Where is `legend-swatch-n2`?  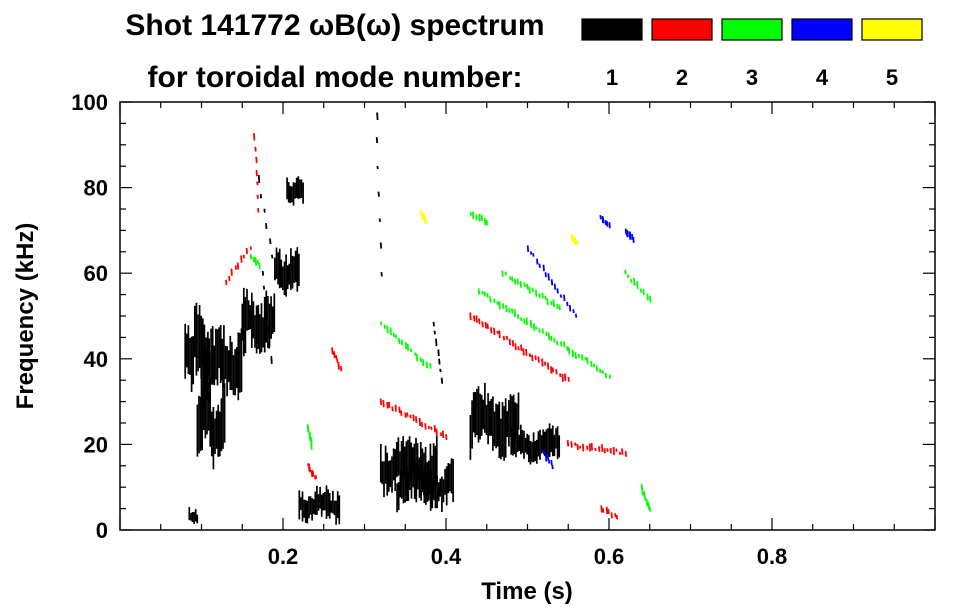
legend-swatch-n2 is located at coordinates (682, 29).